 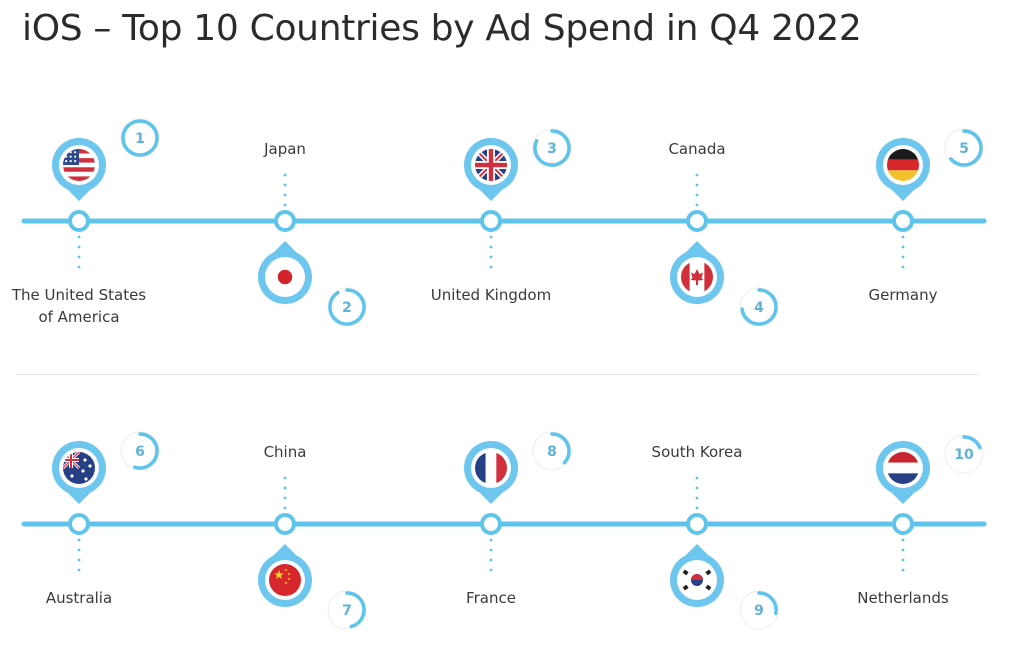 What do you see at coordinates (697, 277) in the screenshot?
I see `flag-canada-icon` at bounding box center [697, 277].